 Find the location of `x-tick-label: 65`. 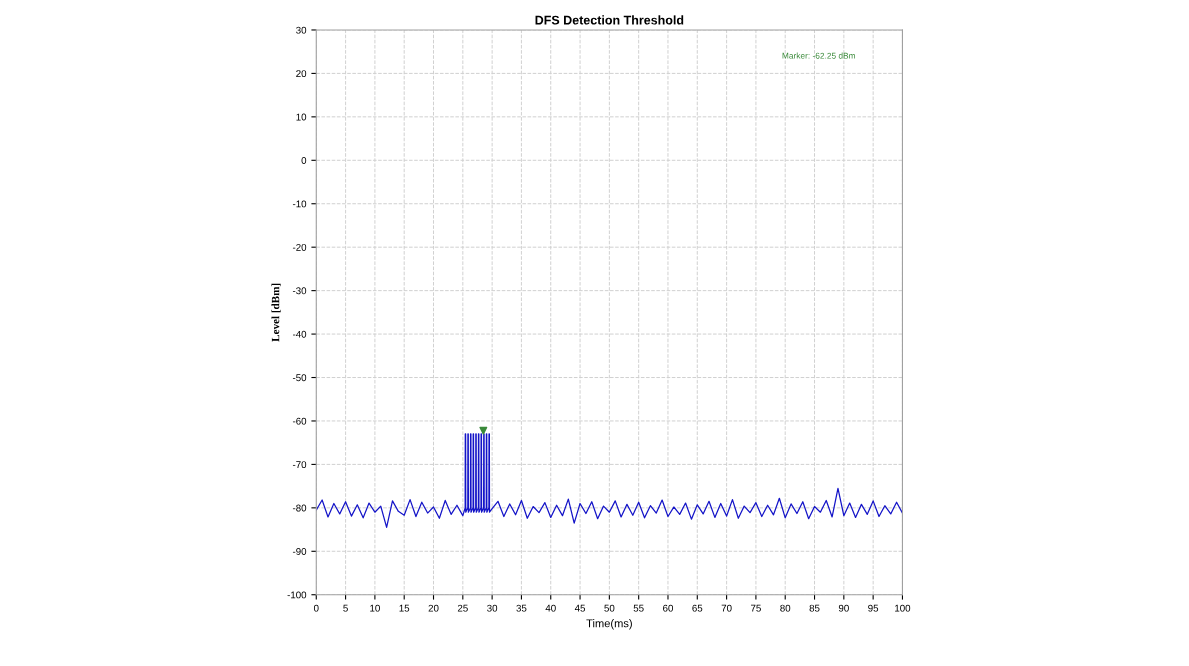

x-tick-label: 65 is located at coordinates (697, 608).